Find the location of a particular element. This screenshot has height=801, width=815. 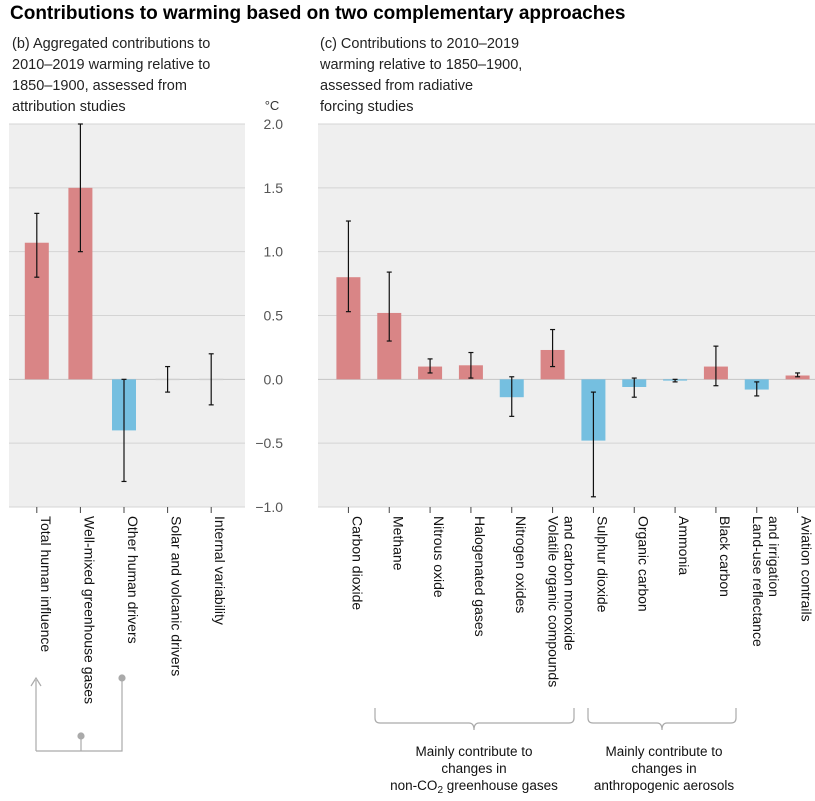

panel-b-error-bars is located at coordinates (124, 303).